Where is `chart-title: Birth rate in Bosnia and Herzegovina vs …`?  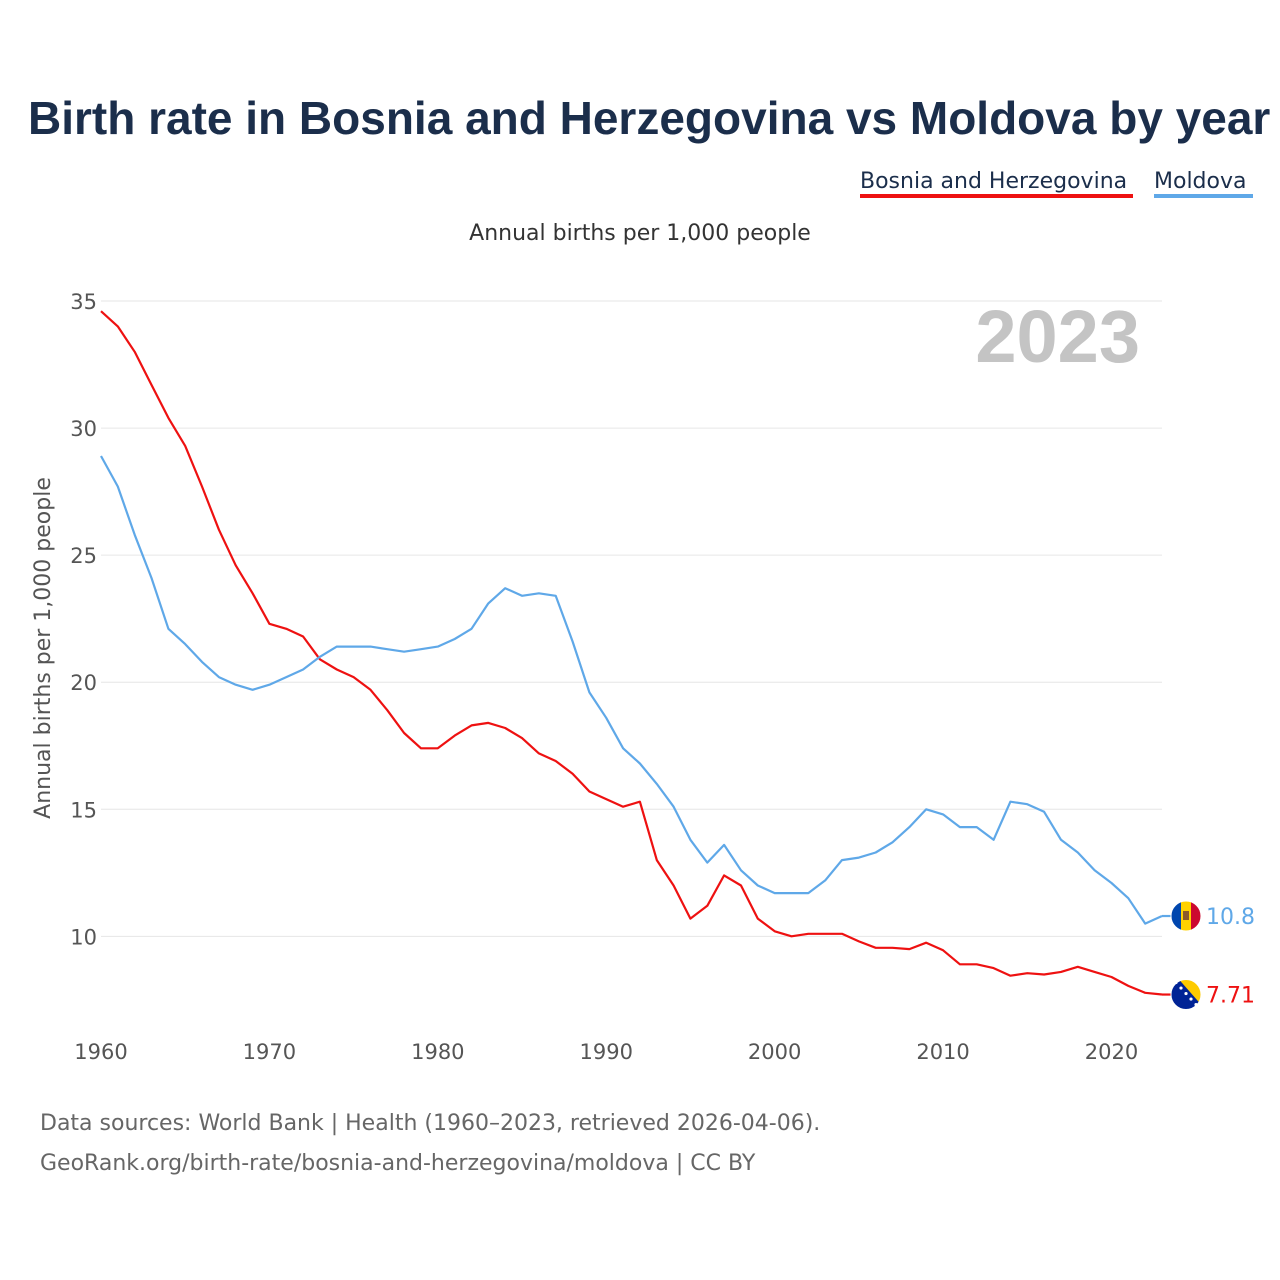 chart-title: Birth rate in Bosnia and Herzegovina vs … is located at coordinates (649, 118).